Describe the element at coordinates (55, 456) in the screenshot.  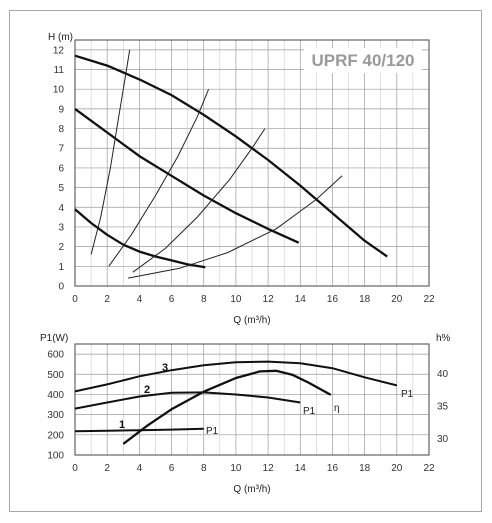
I see `y-tick-label: 100` at that location.